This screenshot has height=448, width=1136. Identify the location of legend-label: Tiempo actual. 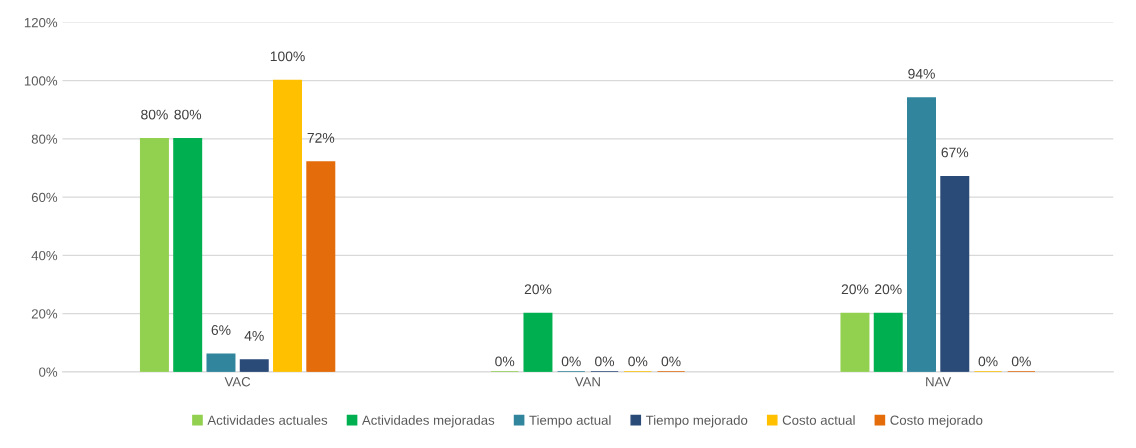
(570, 421).